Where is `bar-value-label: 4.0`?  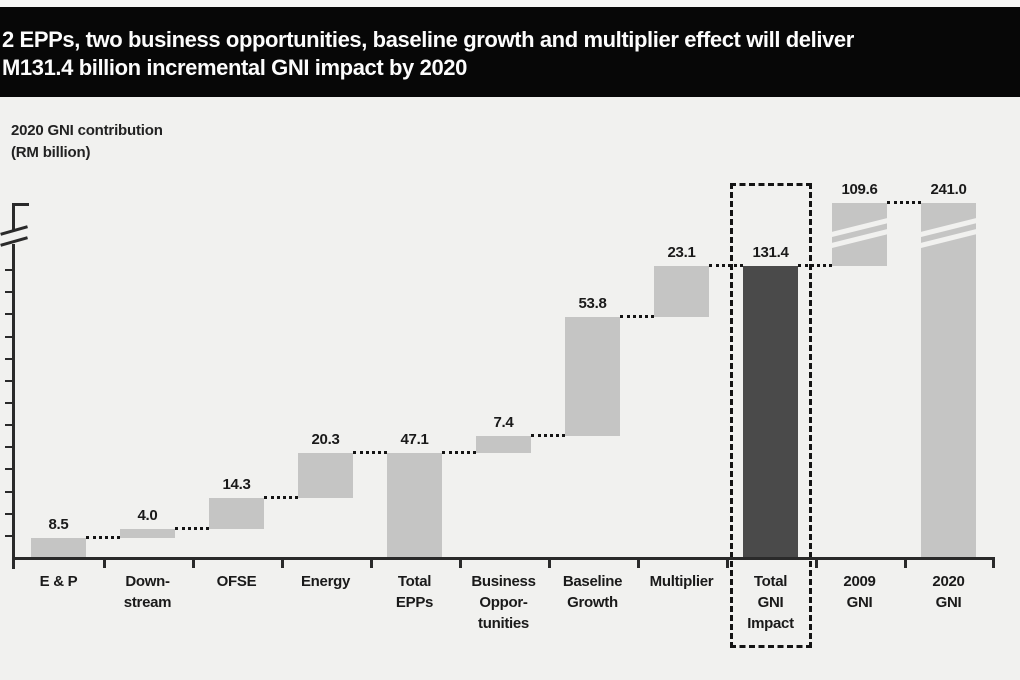 bar-value-label: 4.0 is located at coordinates (147, 516).